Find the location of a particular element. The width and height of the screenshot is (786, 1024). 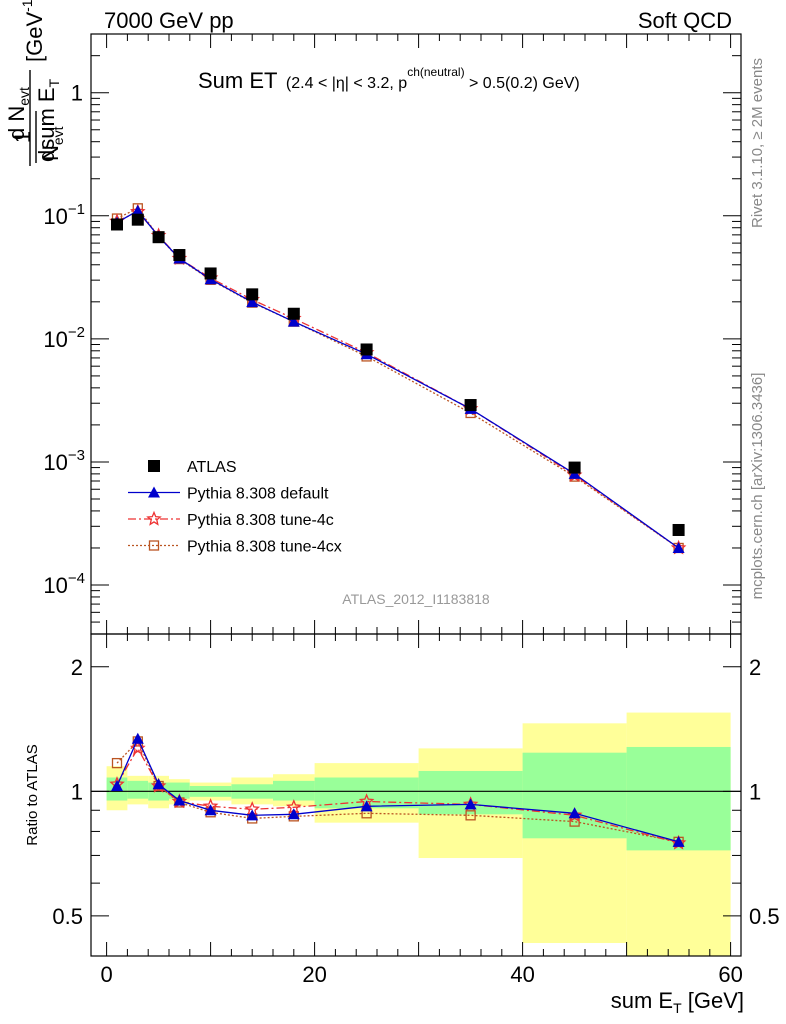

header-left: 7000 GeV pp is located at coordinates (169, 20).